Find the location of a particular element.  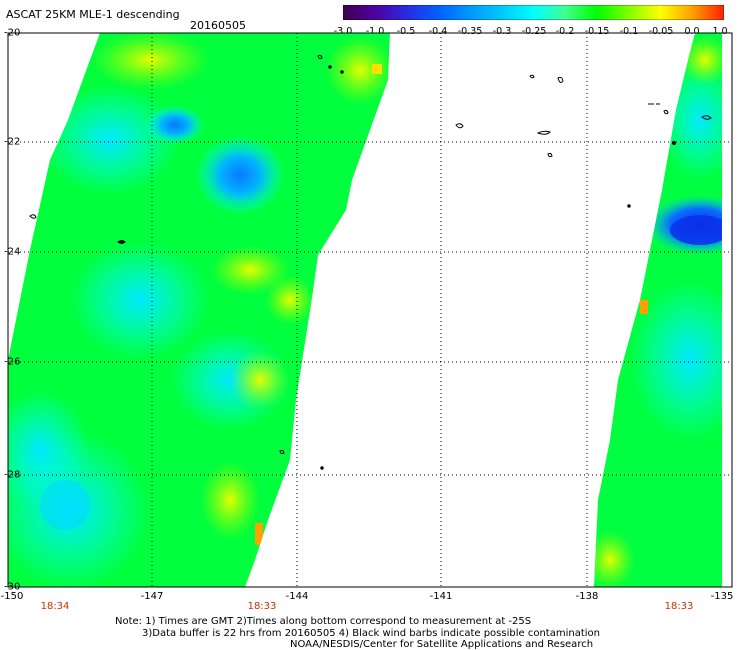

colorbar-ramp is located at coordinates (533, 12).